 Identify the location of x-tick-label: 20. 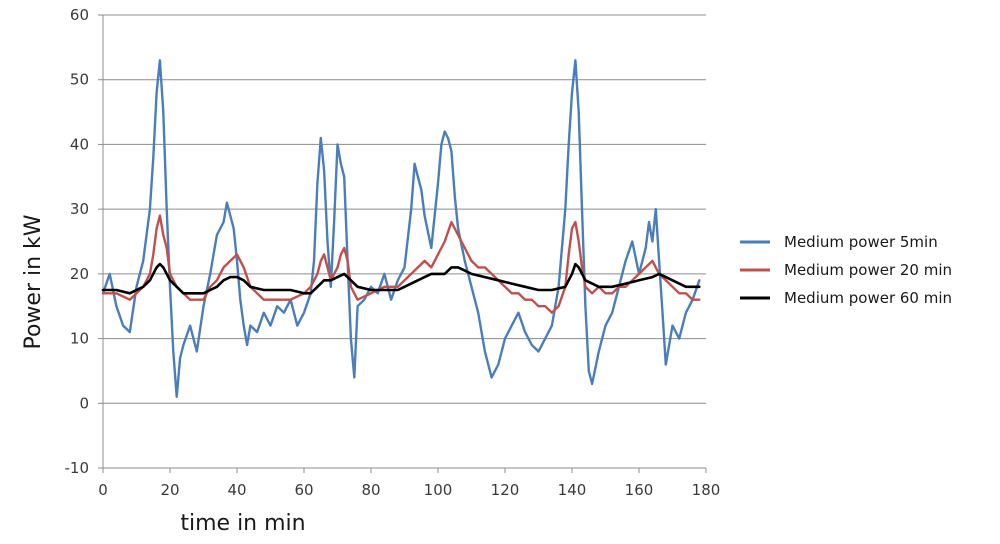
(169, 490).